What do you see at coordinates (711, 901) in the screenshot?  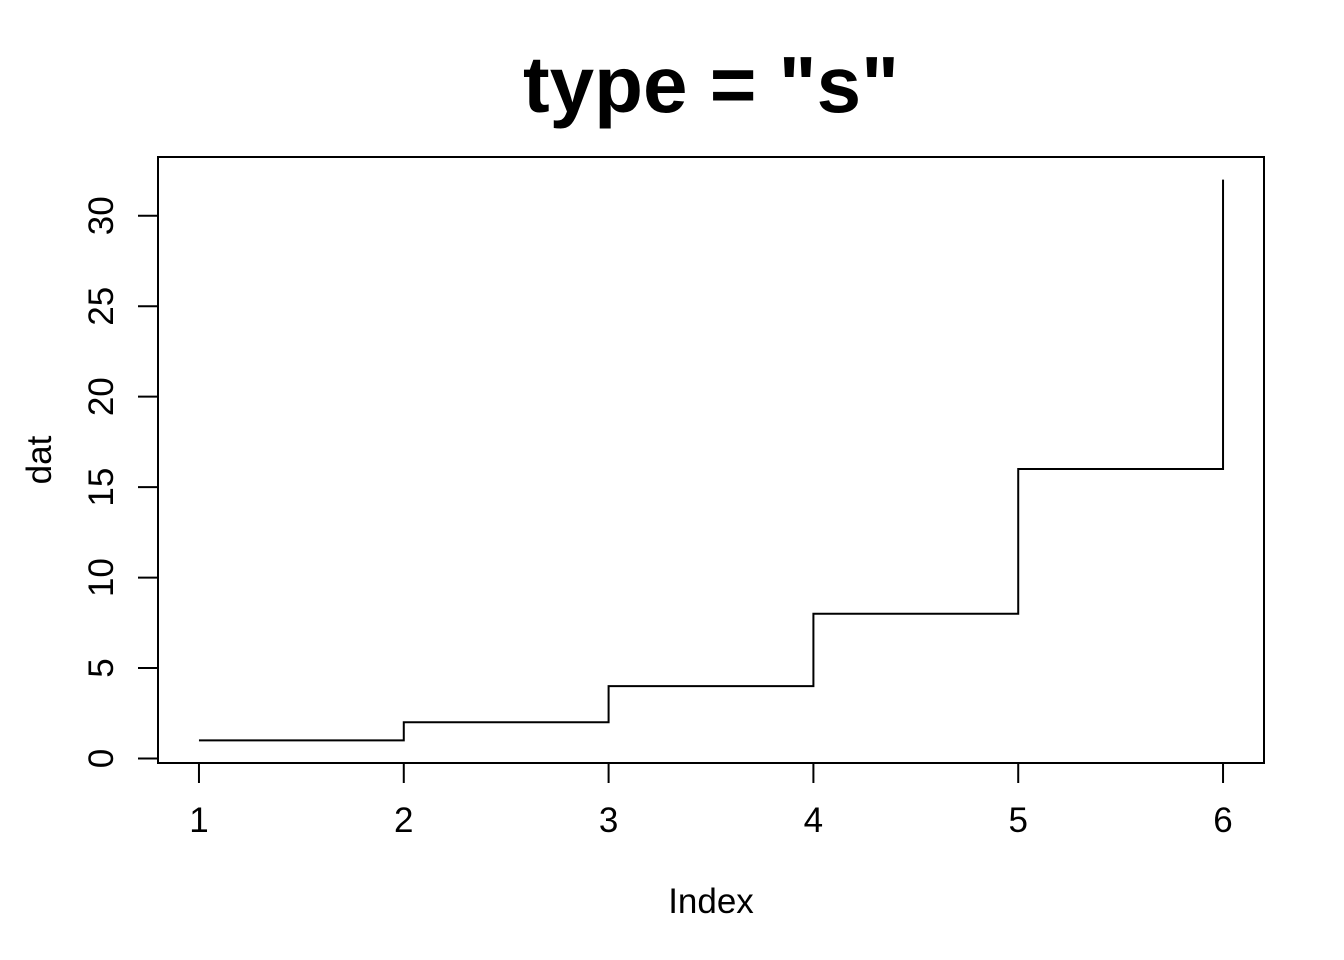 I see `x-axis-label: Index` at bounding box center [711, 901].